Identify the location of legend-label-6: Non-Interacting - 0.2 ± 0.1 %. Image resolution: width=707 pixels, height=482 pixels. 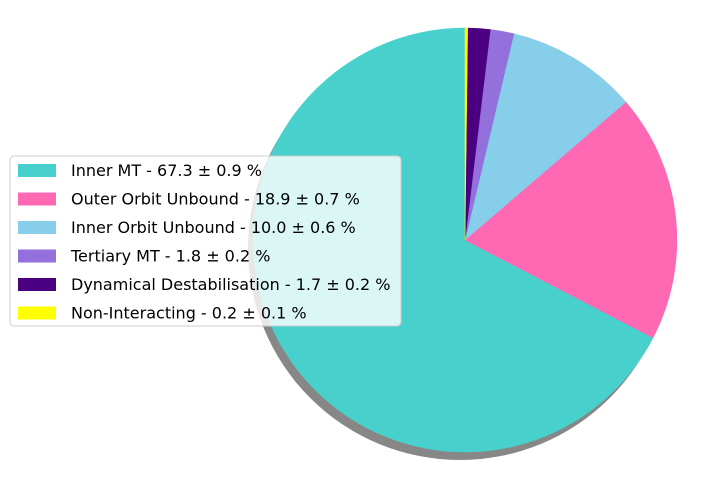
(189, 313).